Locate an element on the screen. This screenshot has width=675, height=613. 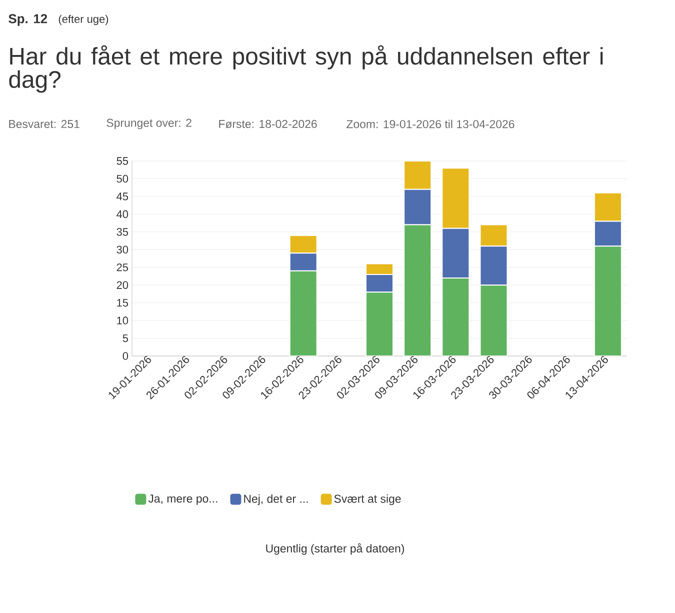
y-tick-label: 45 is located at coordinates (122, 196).